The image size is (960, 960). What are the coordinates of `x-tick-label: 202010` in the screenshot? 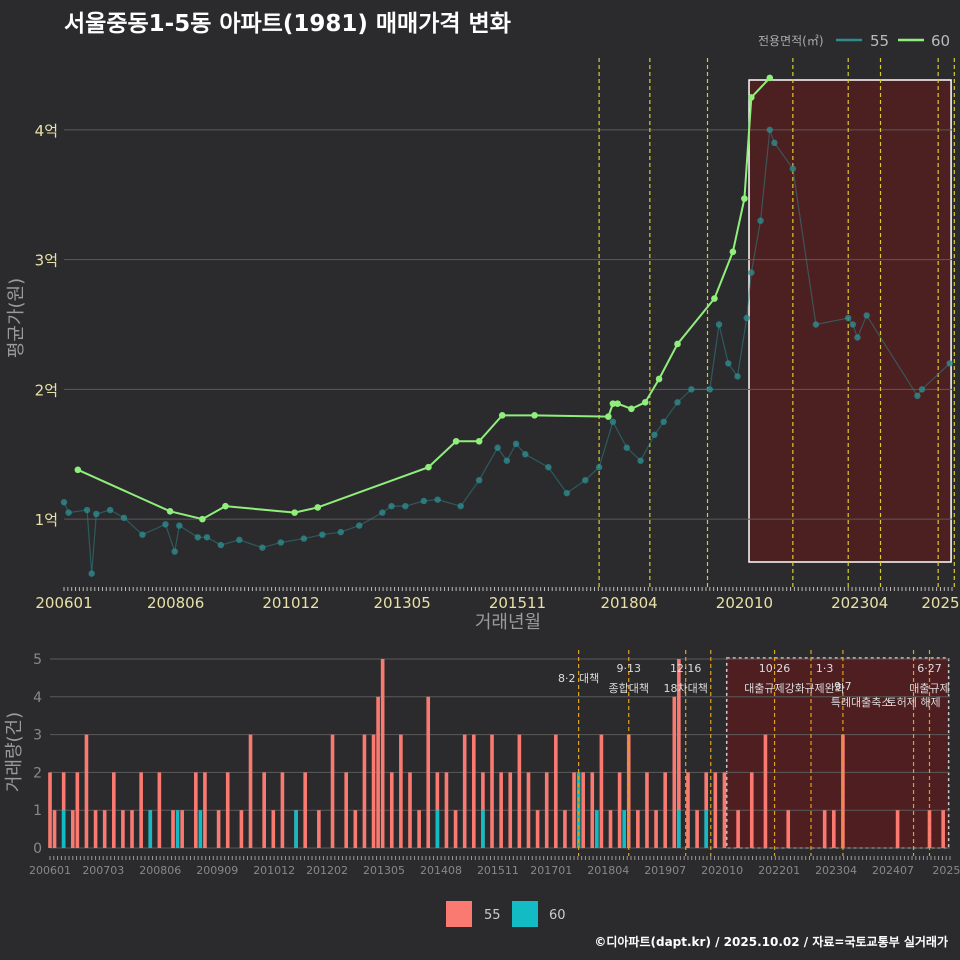 It's located at (744, 603).